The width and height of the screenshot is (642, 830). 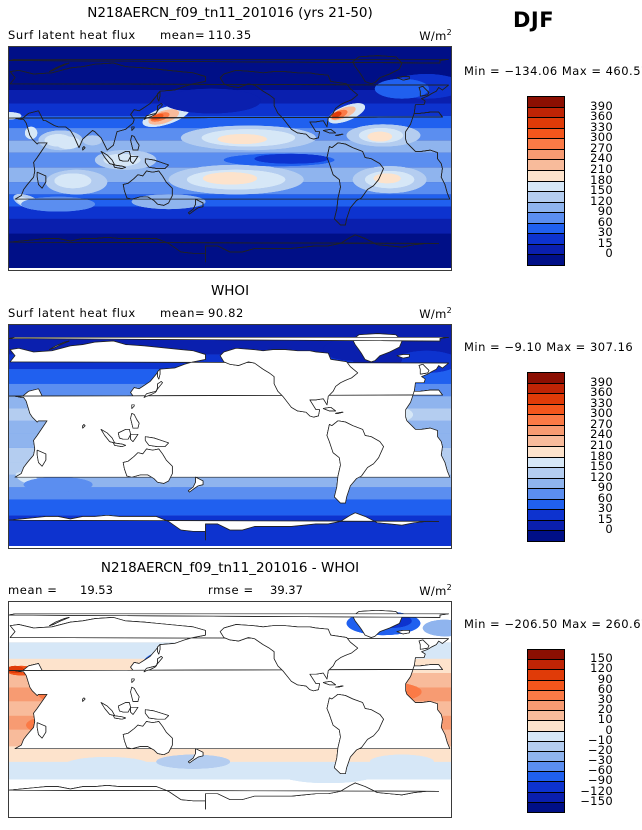 What do you see at coordinates (183, 313) in the screenshot?
I see `panel-obs-mean-label: mean=` at bounding box center [183, 313].